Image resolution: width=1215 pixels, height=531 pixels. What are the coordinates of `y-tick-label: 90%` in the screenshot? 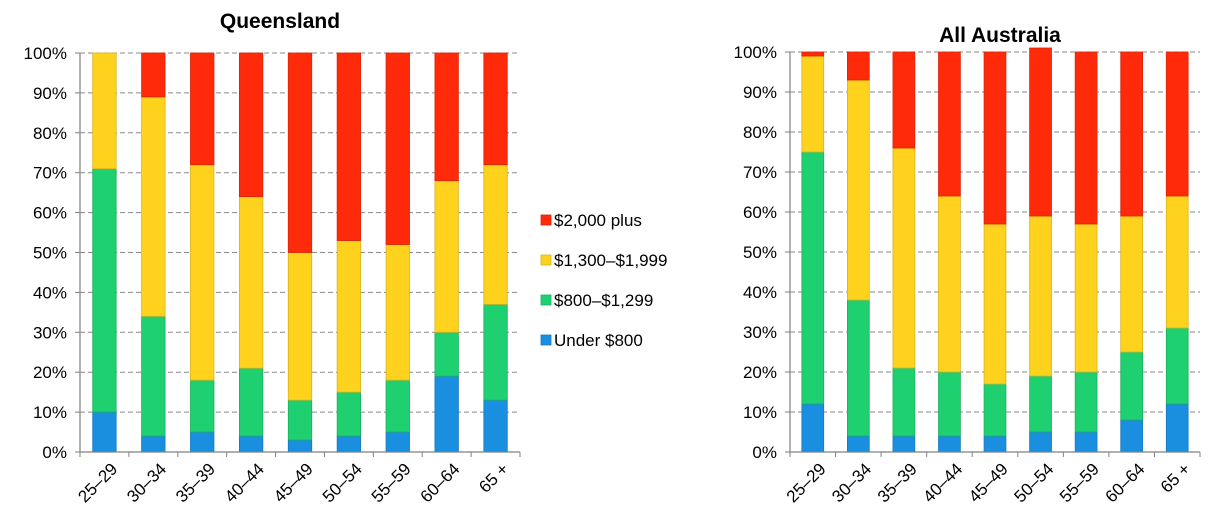 It's located at (50, 93).